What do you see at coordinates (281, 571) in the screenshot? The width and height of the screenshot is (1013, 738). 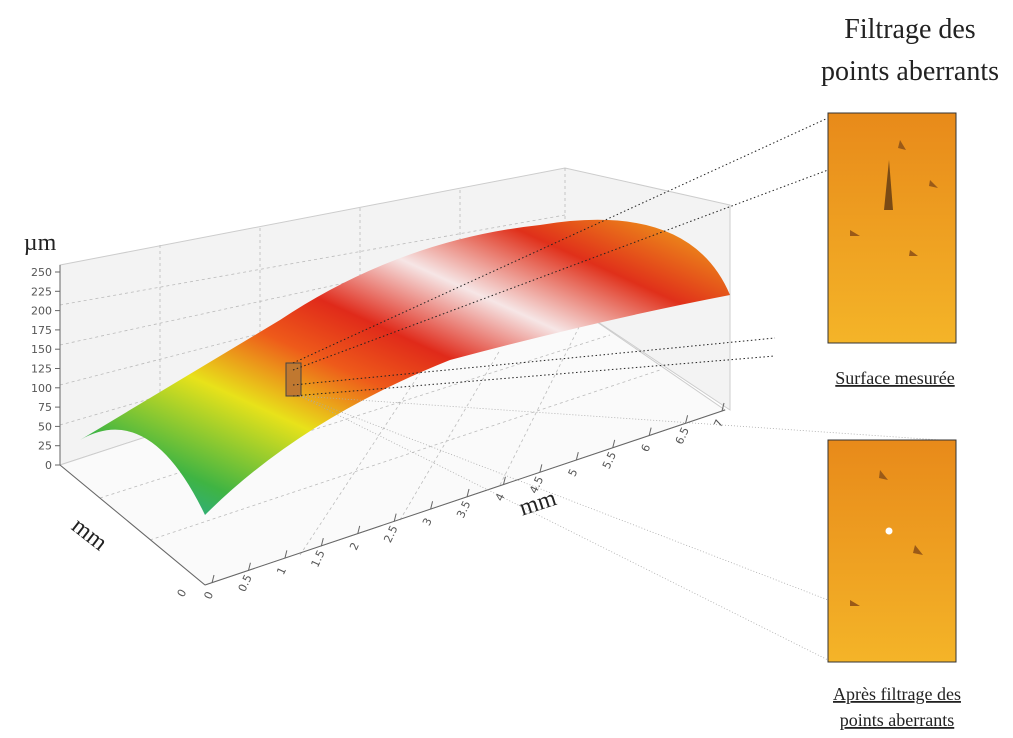 I see `x-tick-label: 1` at bounding box center [281, 571].